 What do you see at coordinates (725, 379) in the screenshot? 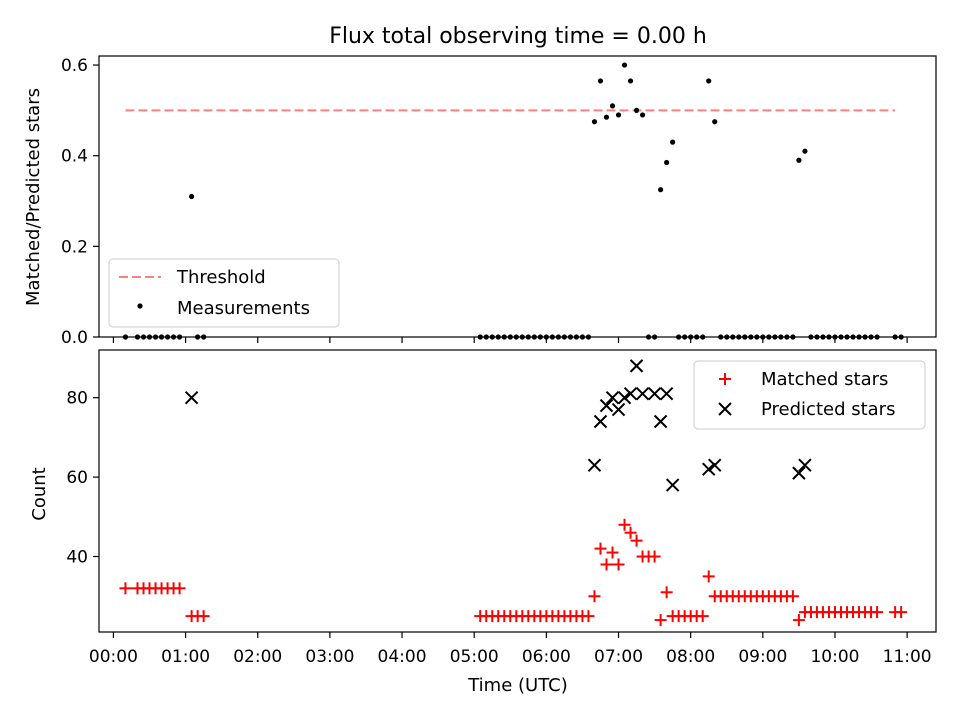
I see `legend-matched-swatch` at bounding box center [725, 379].